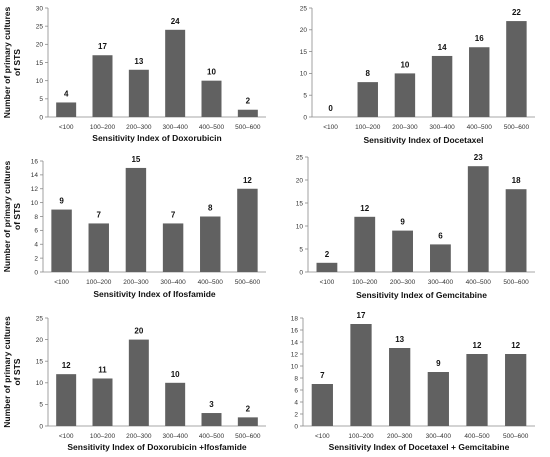  I want to click on data-label: 6, so click(440, 235).